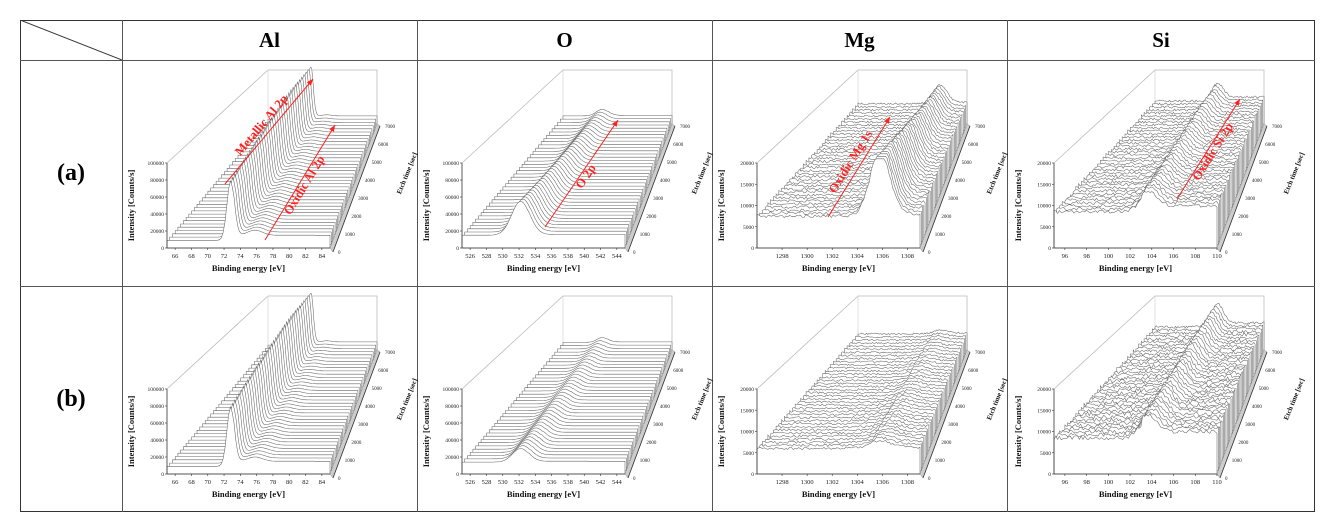  I want to click on x-tick-label: 540, so click(584, 482).